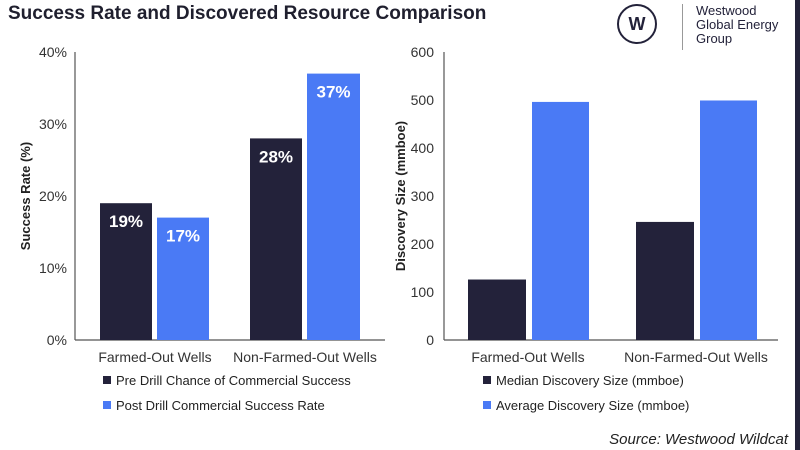  I want to click on y-axis-label: Discovery Size (mmboe), so click(400, 196).